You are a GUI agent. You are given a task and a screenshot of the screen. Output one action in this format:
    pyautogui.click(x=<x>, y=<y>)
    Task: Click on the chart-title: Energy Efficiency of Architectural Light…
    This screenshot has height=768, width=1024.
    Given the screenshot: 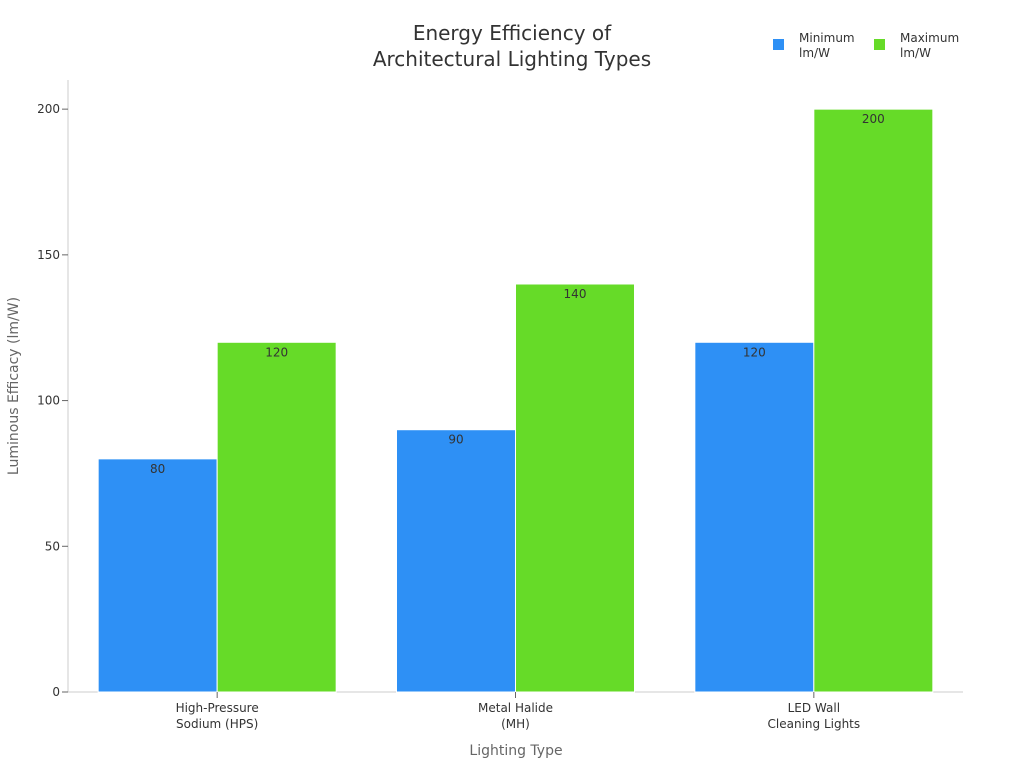 What is the action you would take?
    pyautogui.click(x=512, y=46)
    